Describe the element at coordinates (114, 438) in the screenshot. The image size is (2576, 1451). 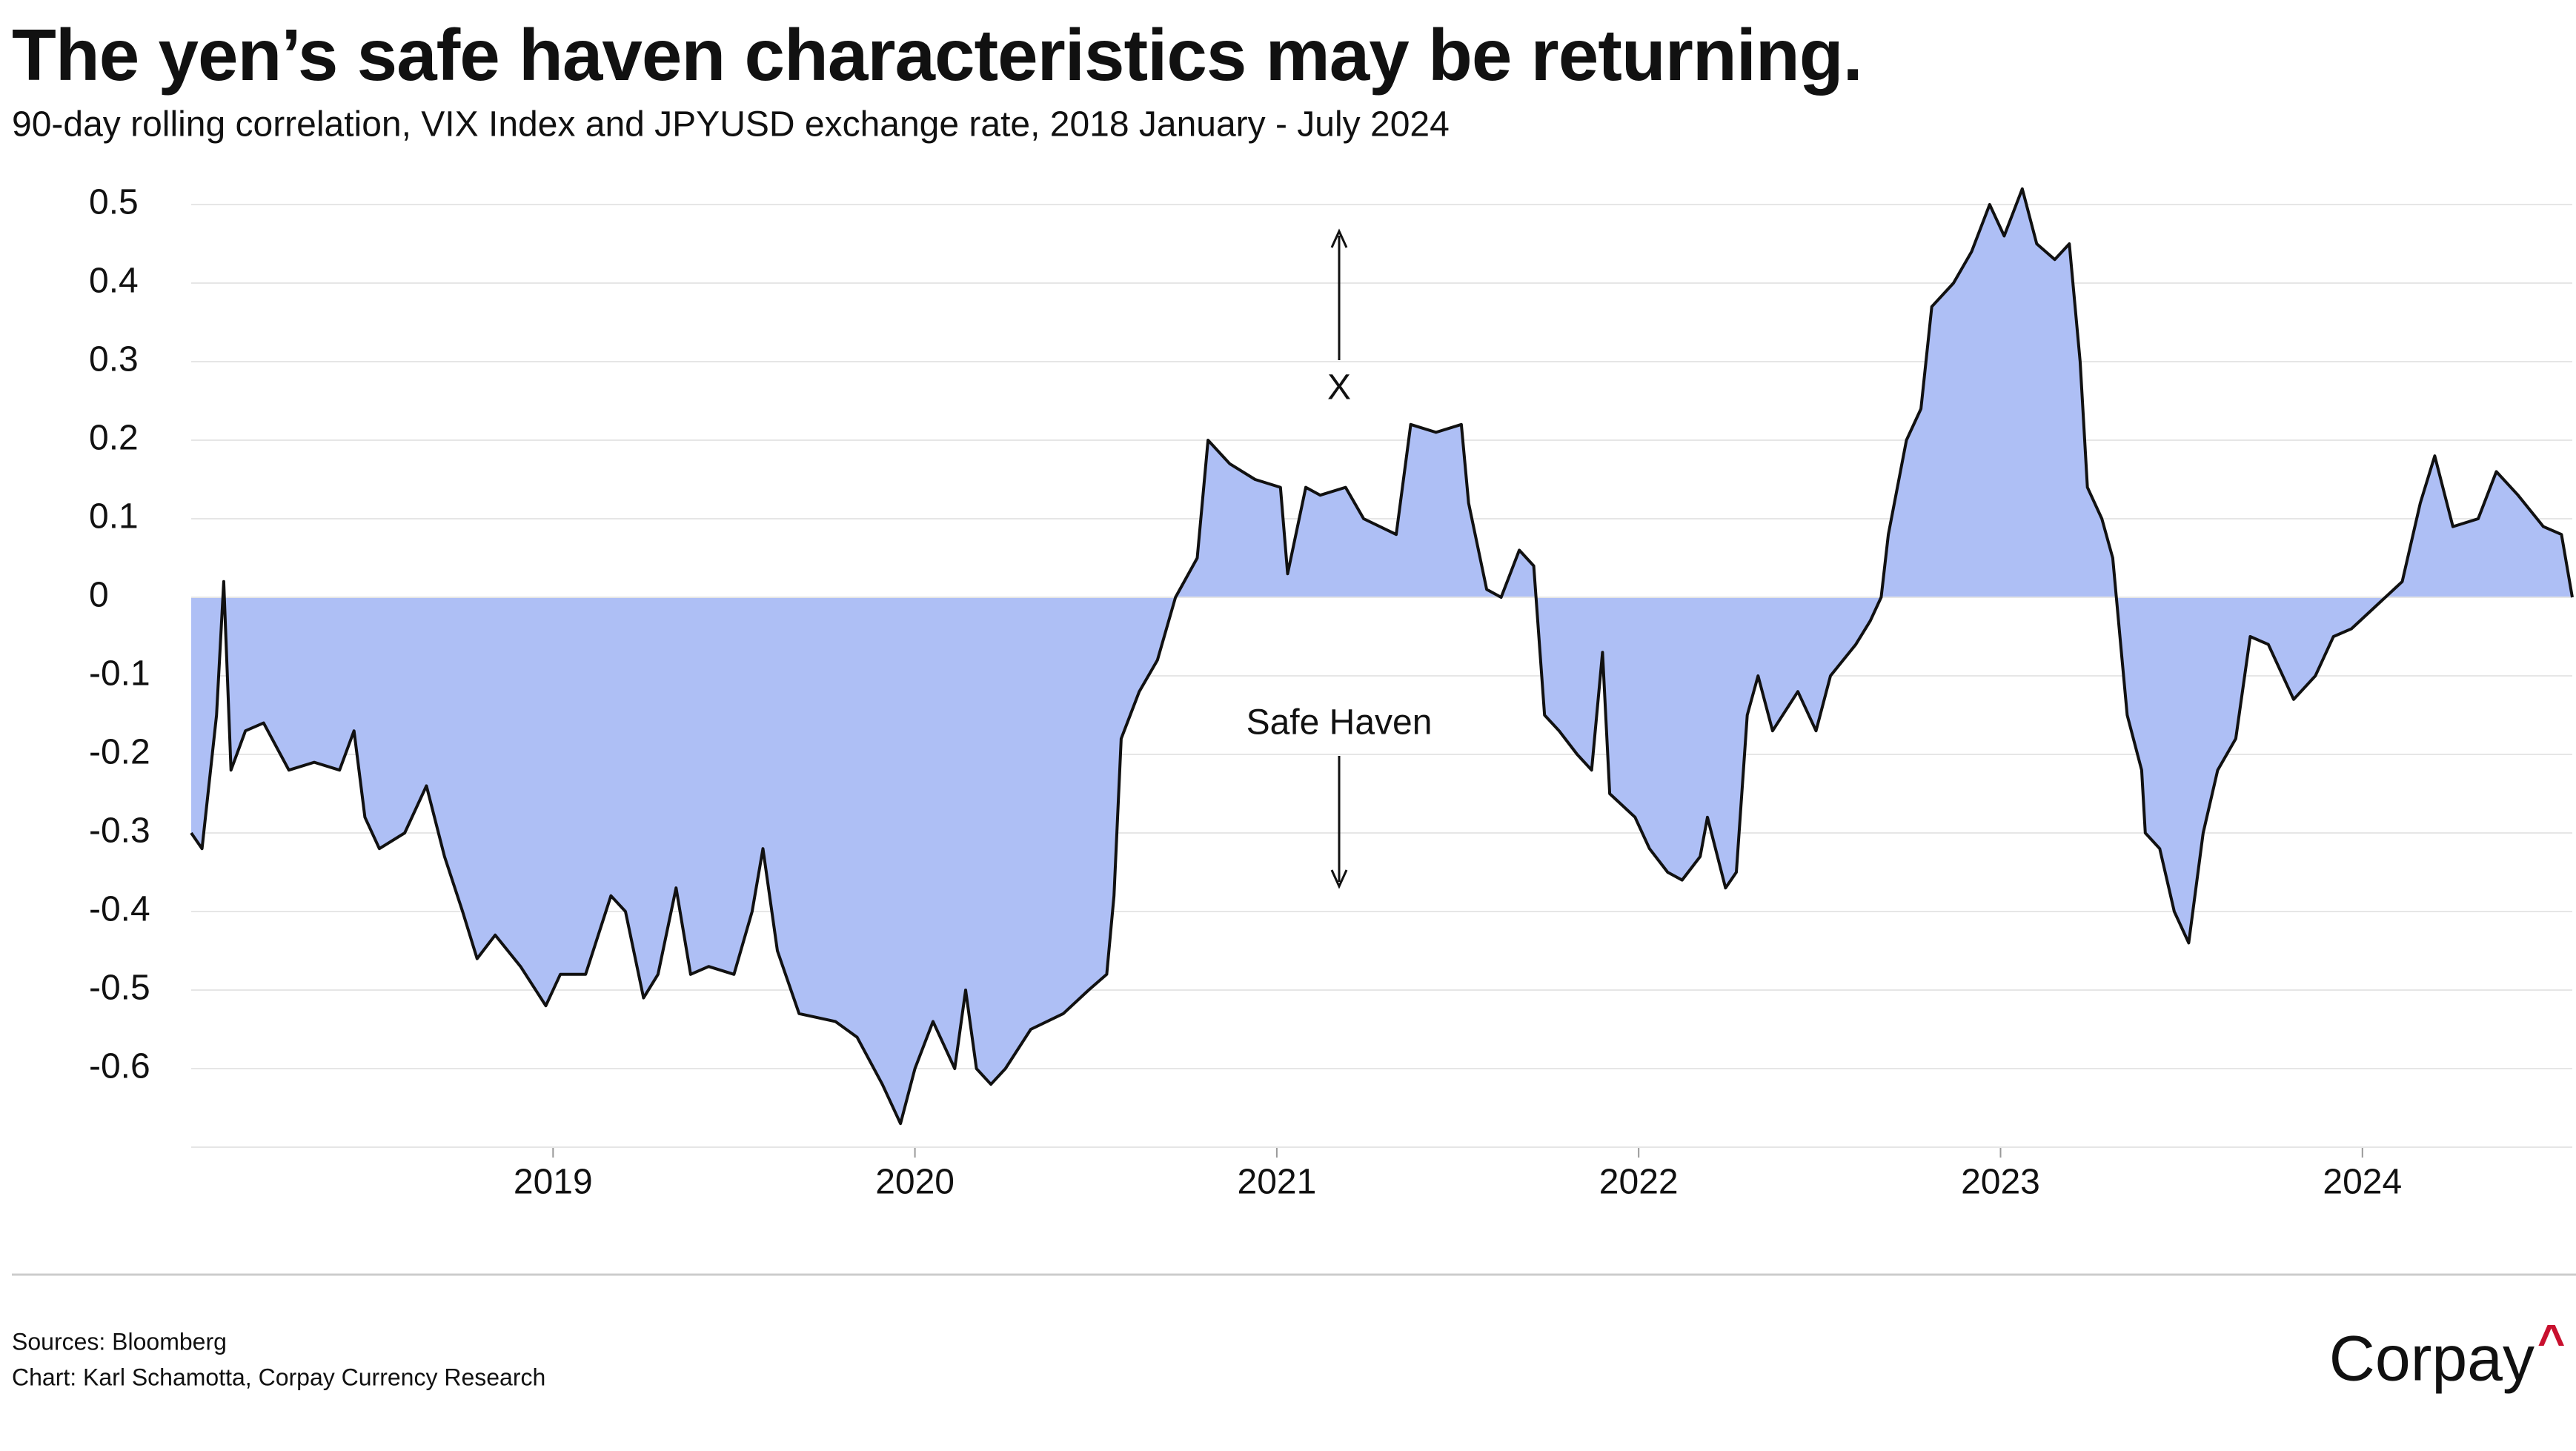
I see `y-tick-label: 0.2` at that location.